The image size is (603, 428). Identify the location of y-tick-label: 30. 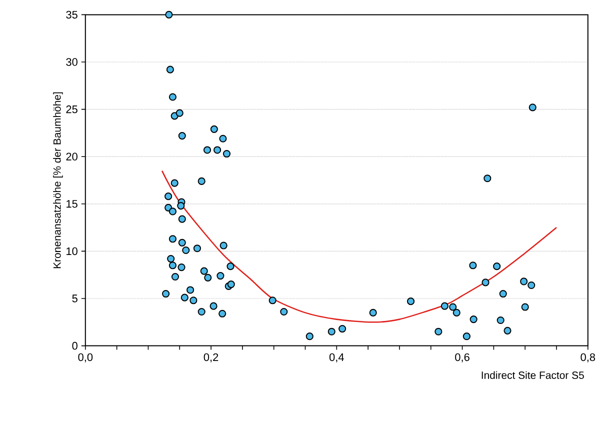
(72, 62).